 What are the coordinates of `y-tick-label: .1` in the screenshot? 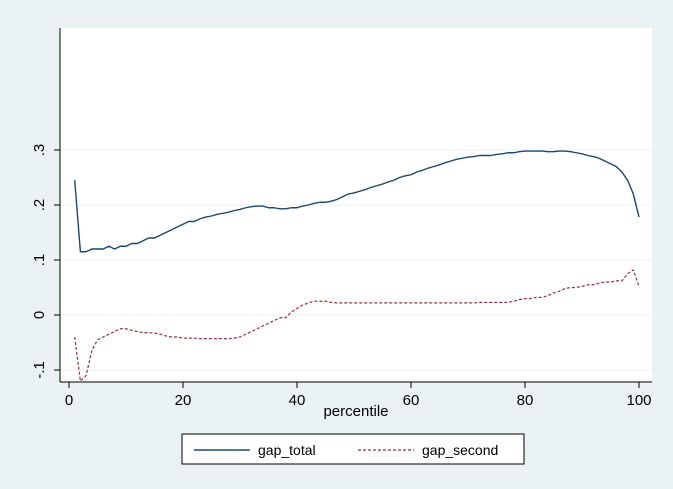 It's located at (39, 260).